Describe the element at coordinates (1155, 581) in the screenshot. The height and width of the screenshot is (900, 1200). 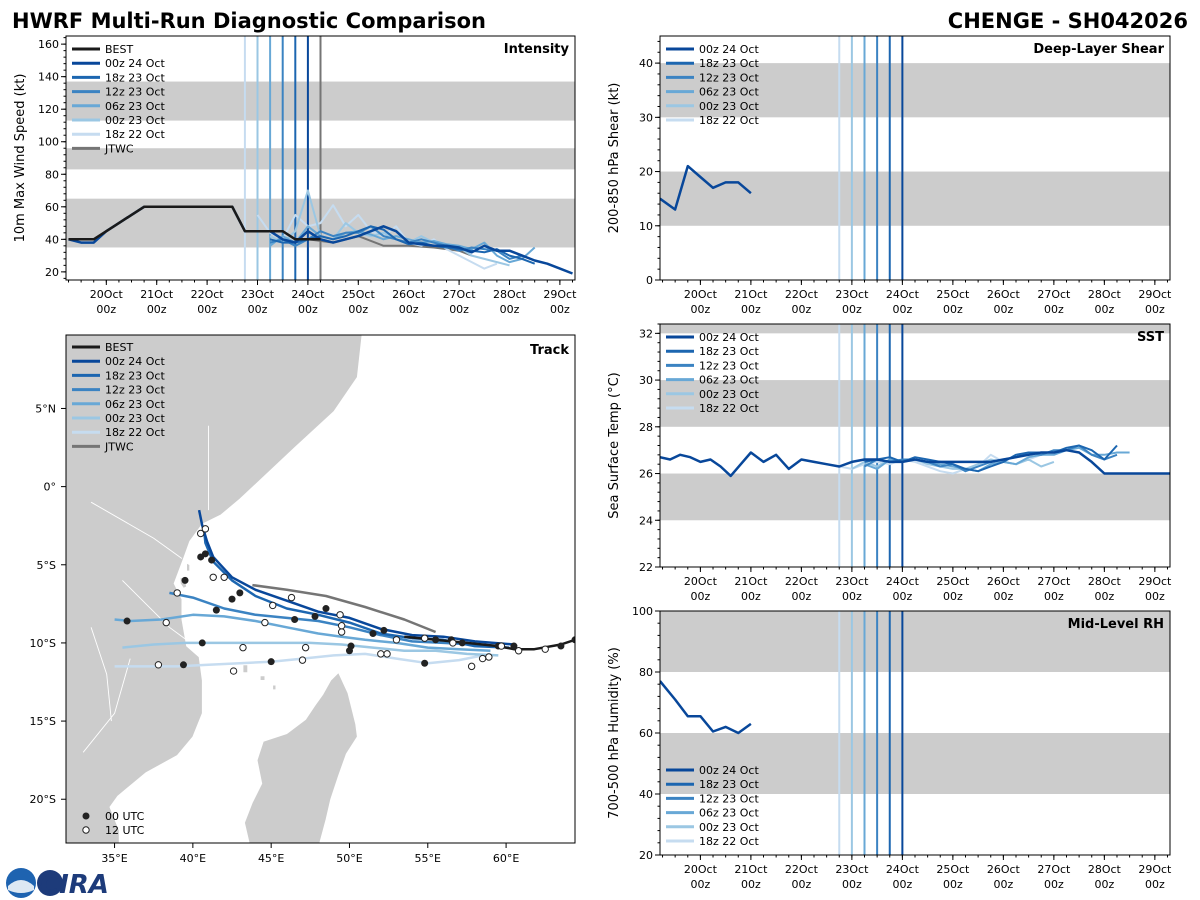
I see `sst-xtick-day: 29Oct` at that location.